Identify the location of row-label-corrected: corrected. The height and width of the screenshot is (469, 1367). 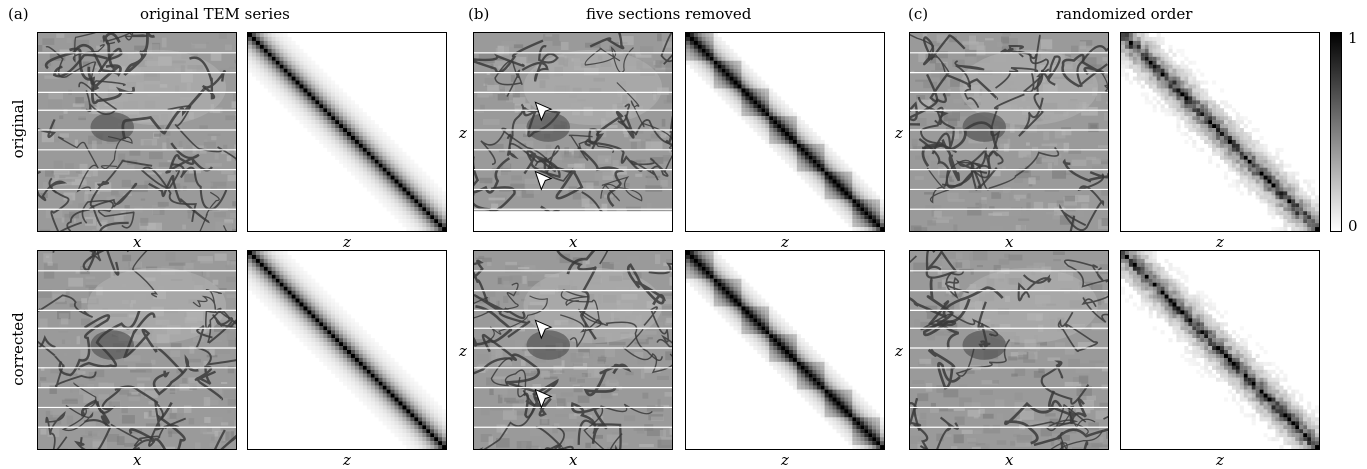
(18, 349).